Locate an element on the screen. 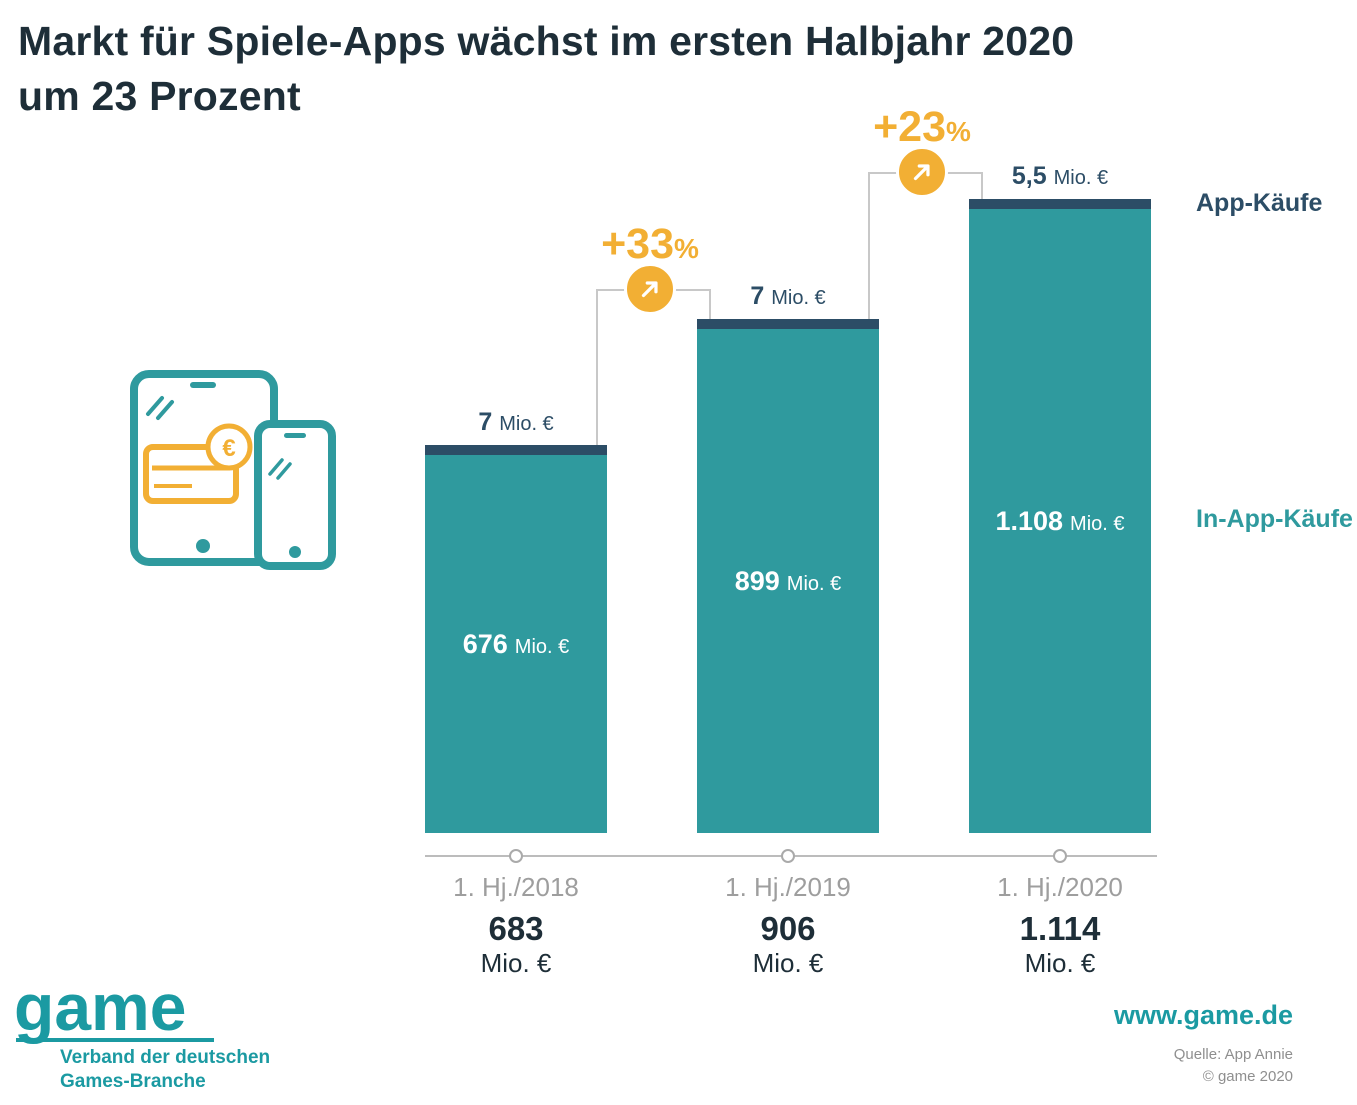  total-value-2019: 906 is located at coordinates (788, 928).